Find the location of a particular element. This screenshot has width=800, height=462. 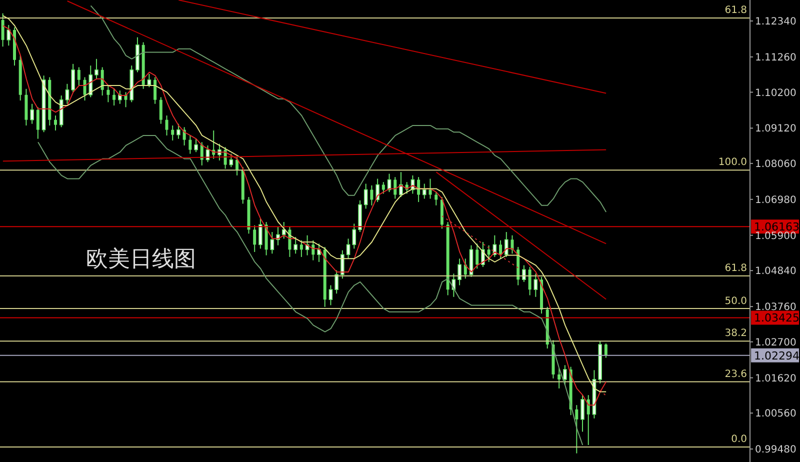

annotation: 23.6 is located at coordinates (736, 374).